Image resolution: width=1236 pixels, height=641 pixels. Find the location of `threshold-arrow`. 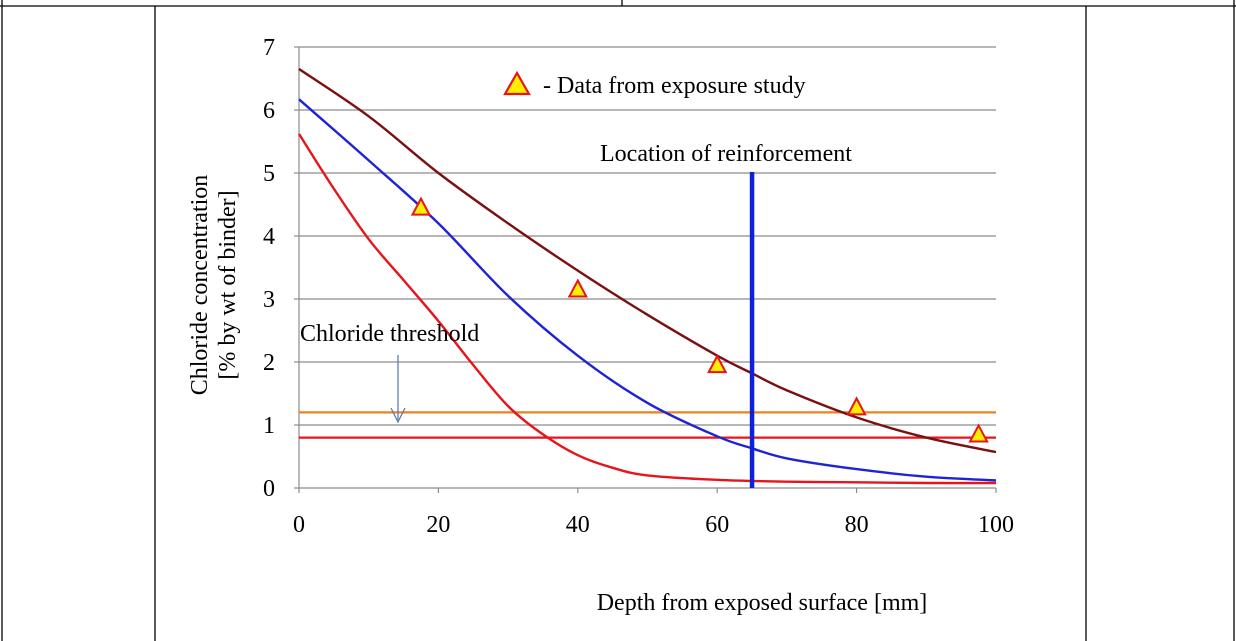

threshold-arrow is located at coordinates (398, 389).